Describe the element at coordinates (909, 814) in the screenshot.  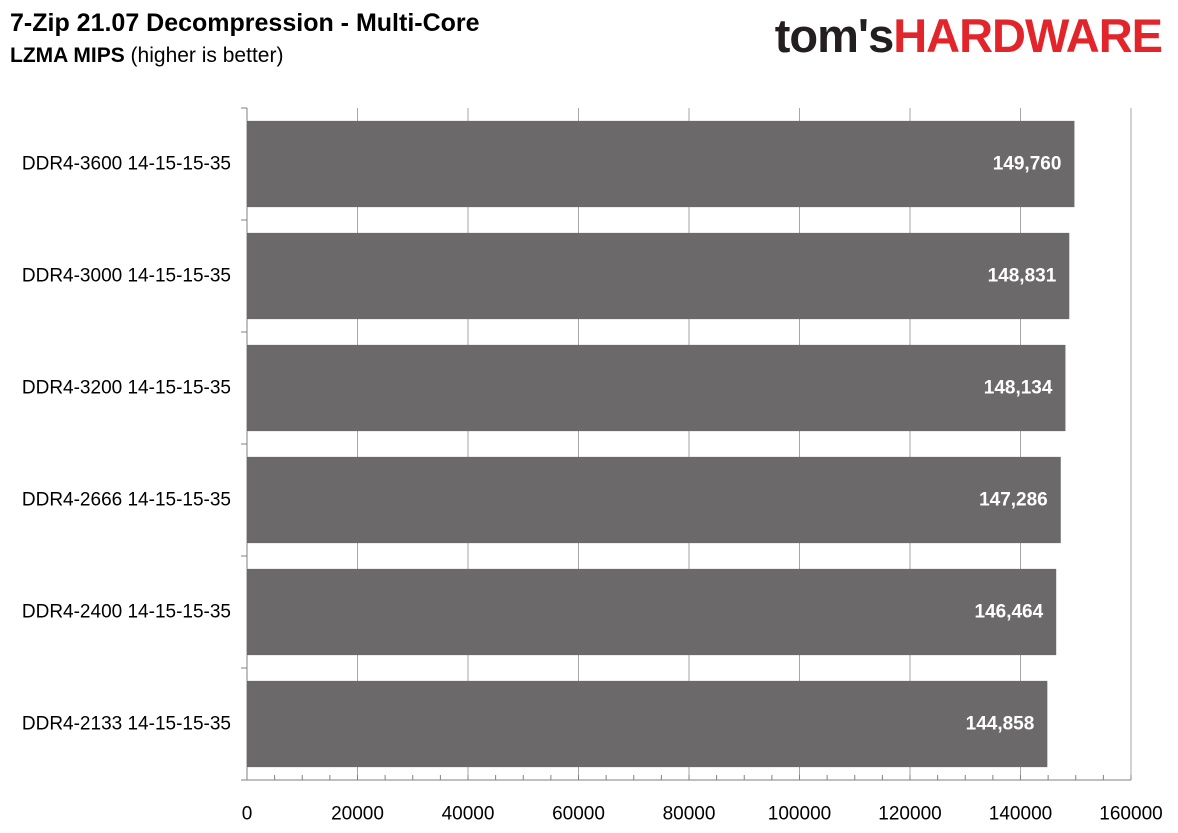
I see `x-tick-label-6: 120000` at that location.